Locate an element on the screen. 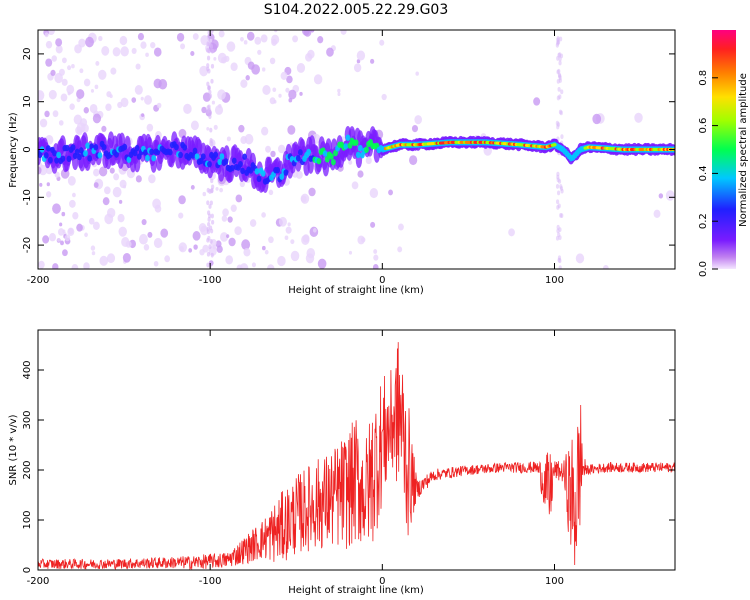 Image resolution: width=750 pixels, height=600 pixels. x-tick-label: -200 is located at coordinates (38, 280).